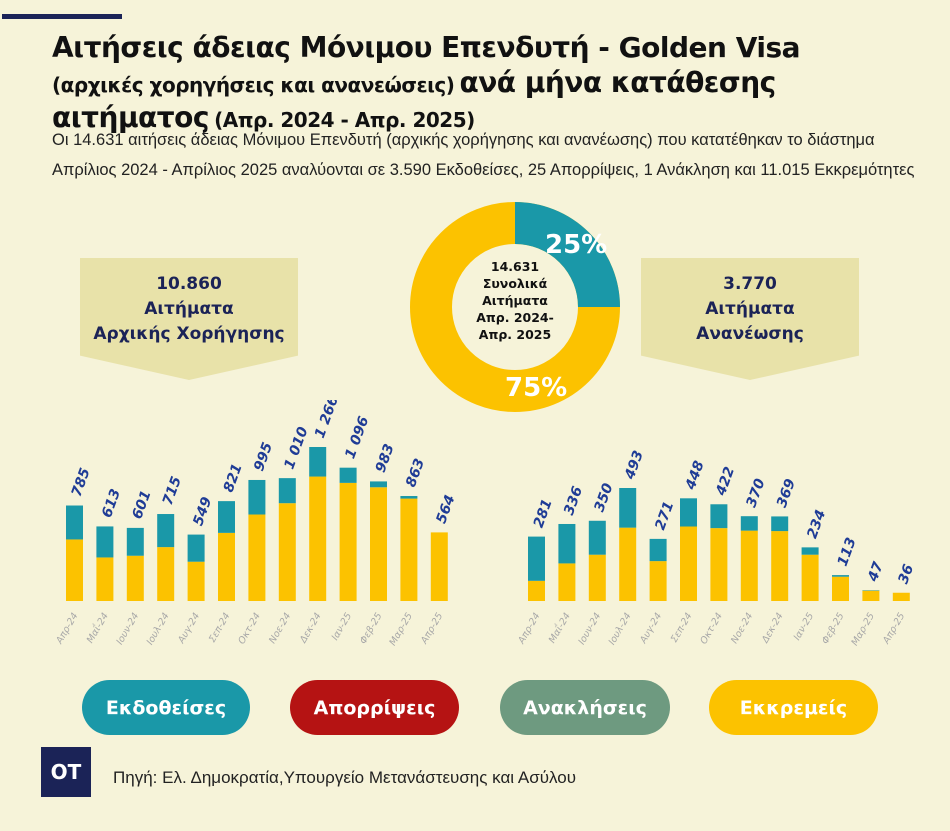  Describe the element at coordinates (297, 448) in the screenshot. I see `bar-value-label: 1 010` at that location.